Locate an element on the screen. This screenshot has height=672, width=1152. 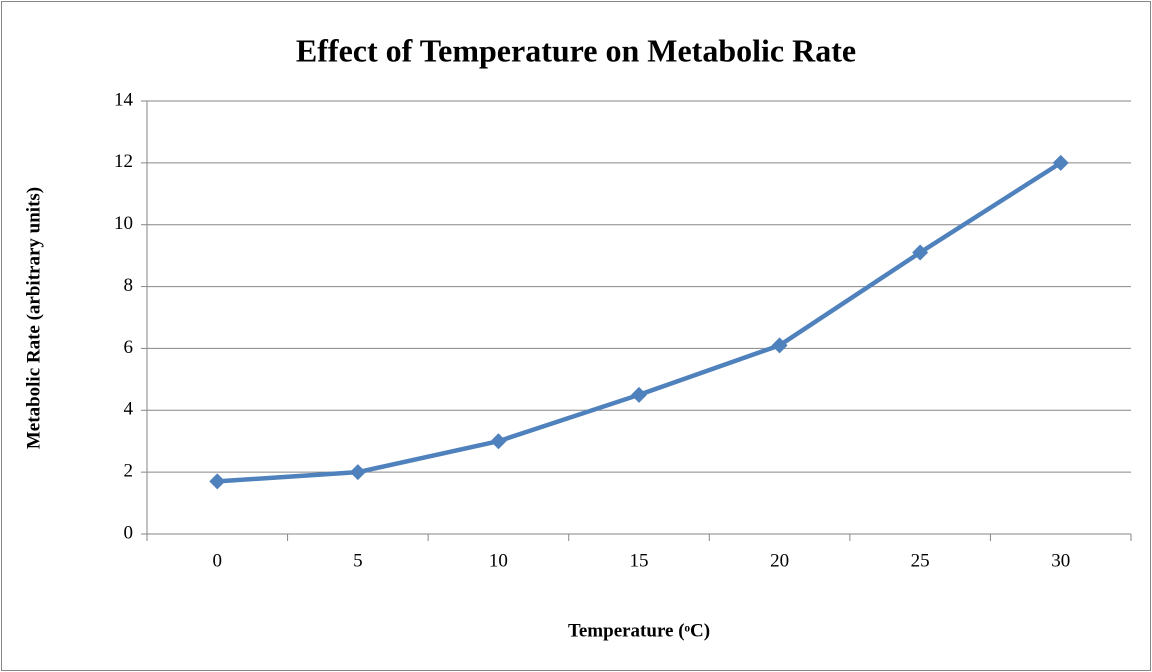
y-axis-label: Metabolic Rate (arbitrary units) is located at coordinates (33, 318).